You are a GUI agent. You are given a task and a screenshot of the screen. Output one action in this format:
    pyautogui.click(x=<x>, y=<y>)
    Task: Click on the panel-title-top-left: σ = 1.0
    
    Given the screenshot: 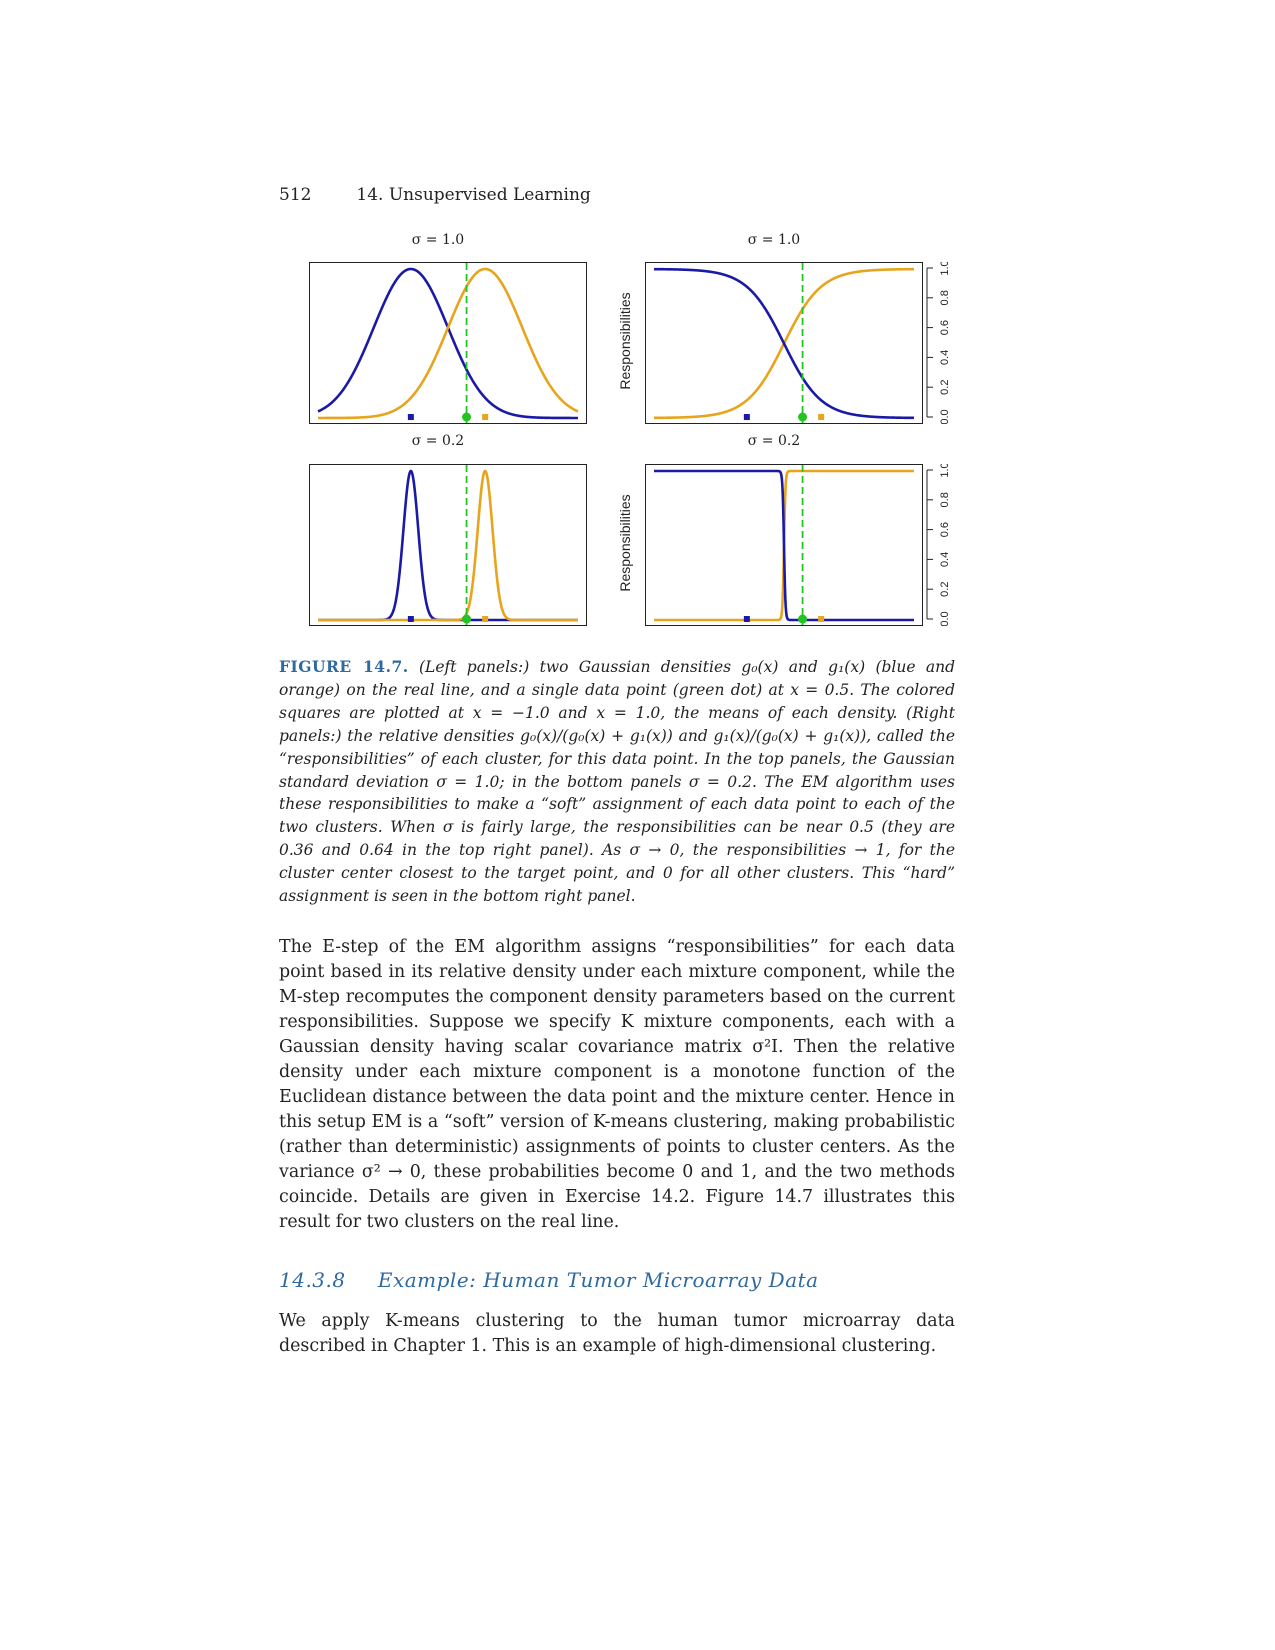 What is the action you would take?
    pyautogui.click(x=438, y=240)
    